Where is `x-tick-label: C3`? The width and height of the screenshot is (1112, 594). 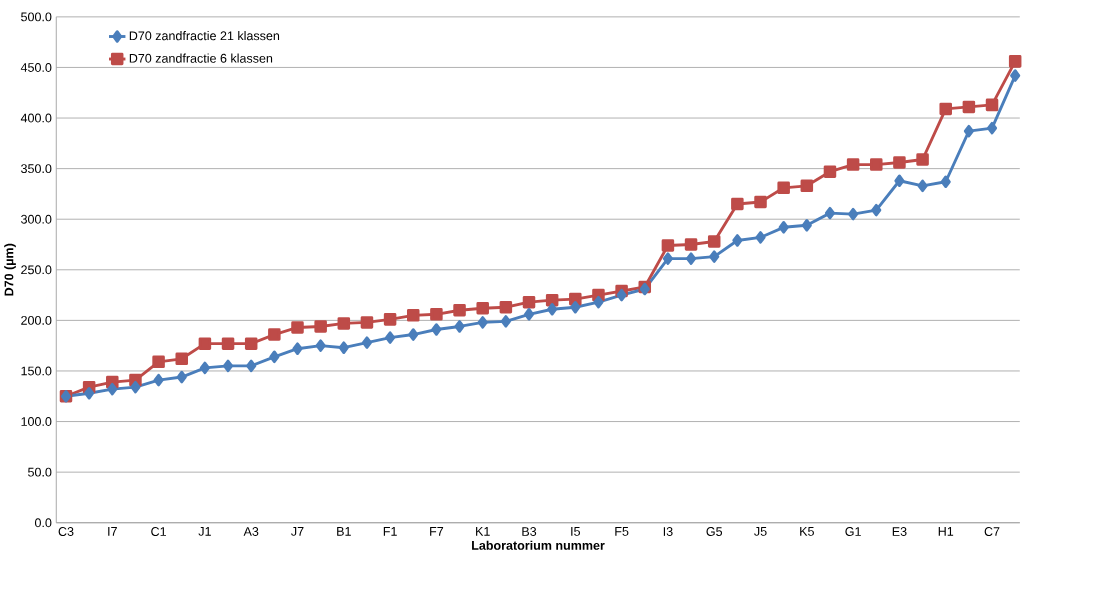
x-tick-label: C3 is located at coordinates (66, 532).